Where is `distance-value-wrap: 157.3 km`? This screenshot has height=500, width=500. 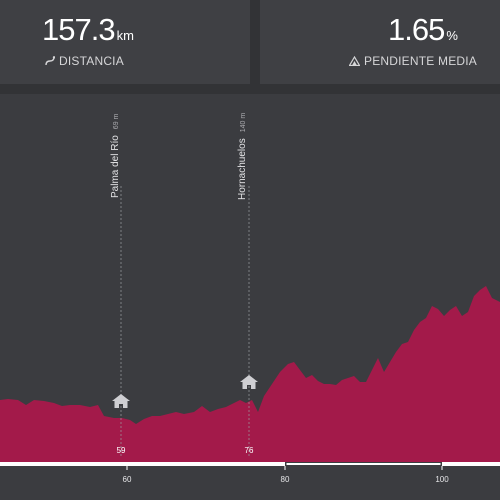 distance-value-wrap: 157.3 km is located at coordinates (88, 30).